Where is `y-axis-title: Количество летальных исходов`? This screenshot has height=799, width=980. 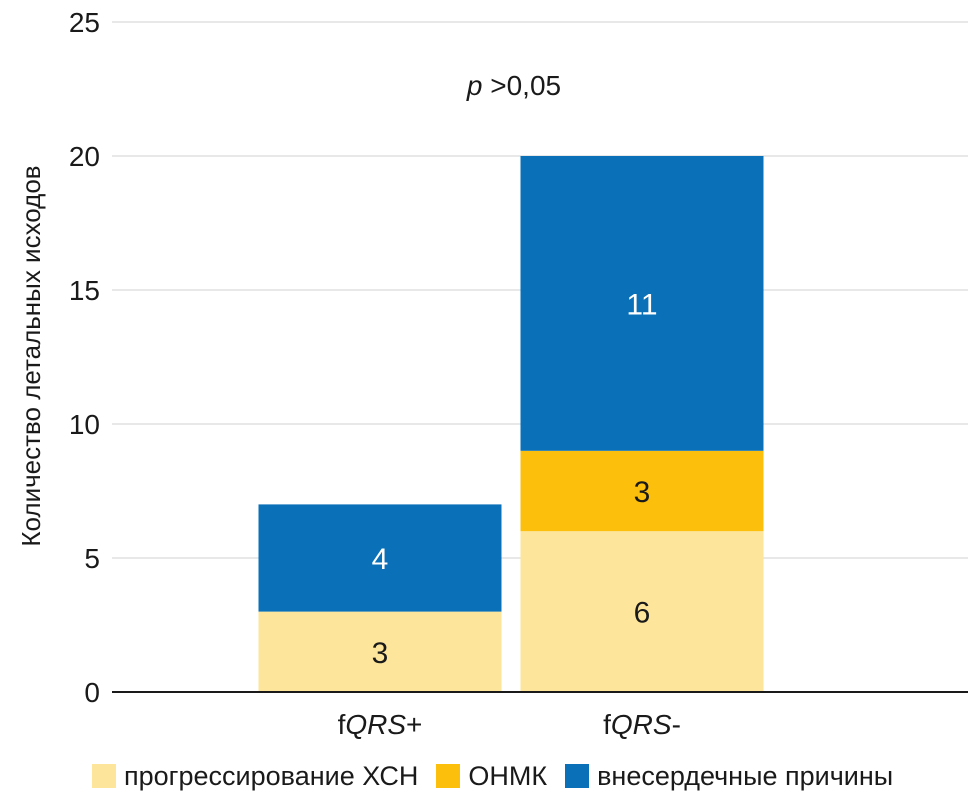
y-axis-title: Количество летальных исходов is located at coordinates (31, 355).